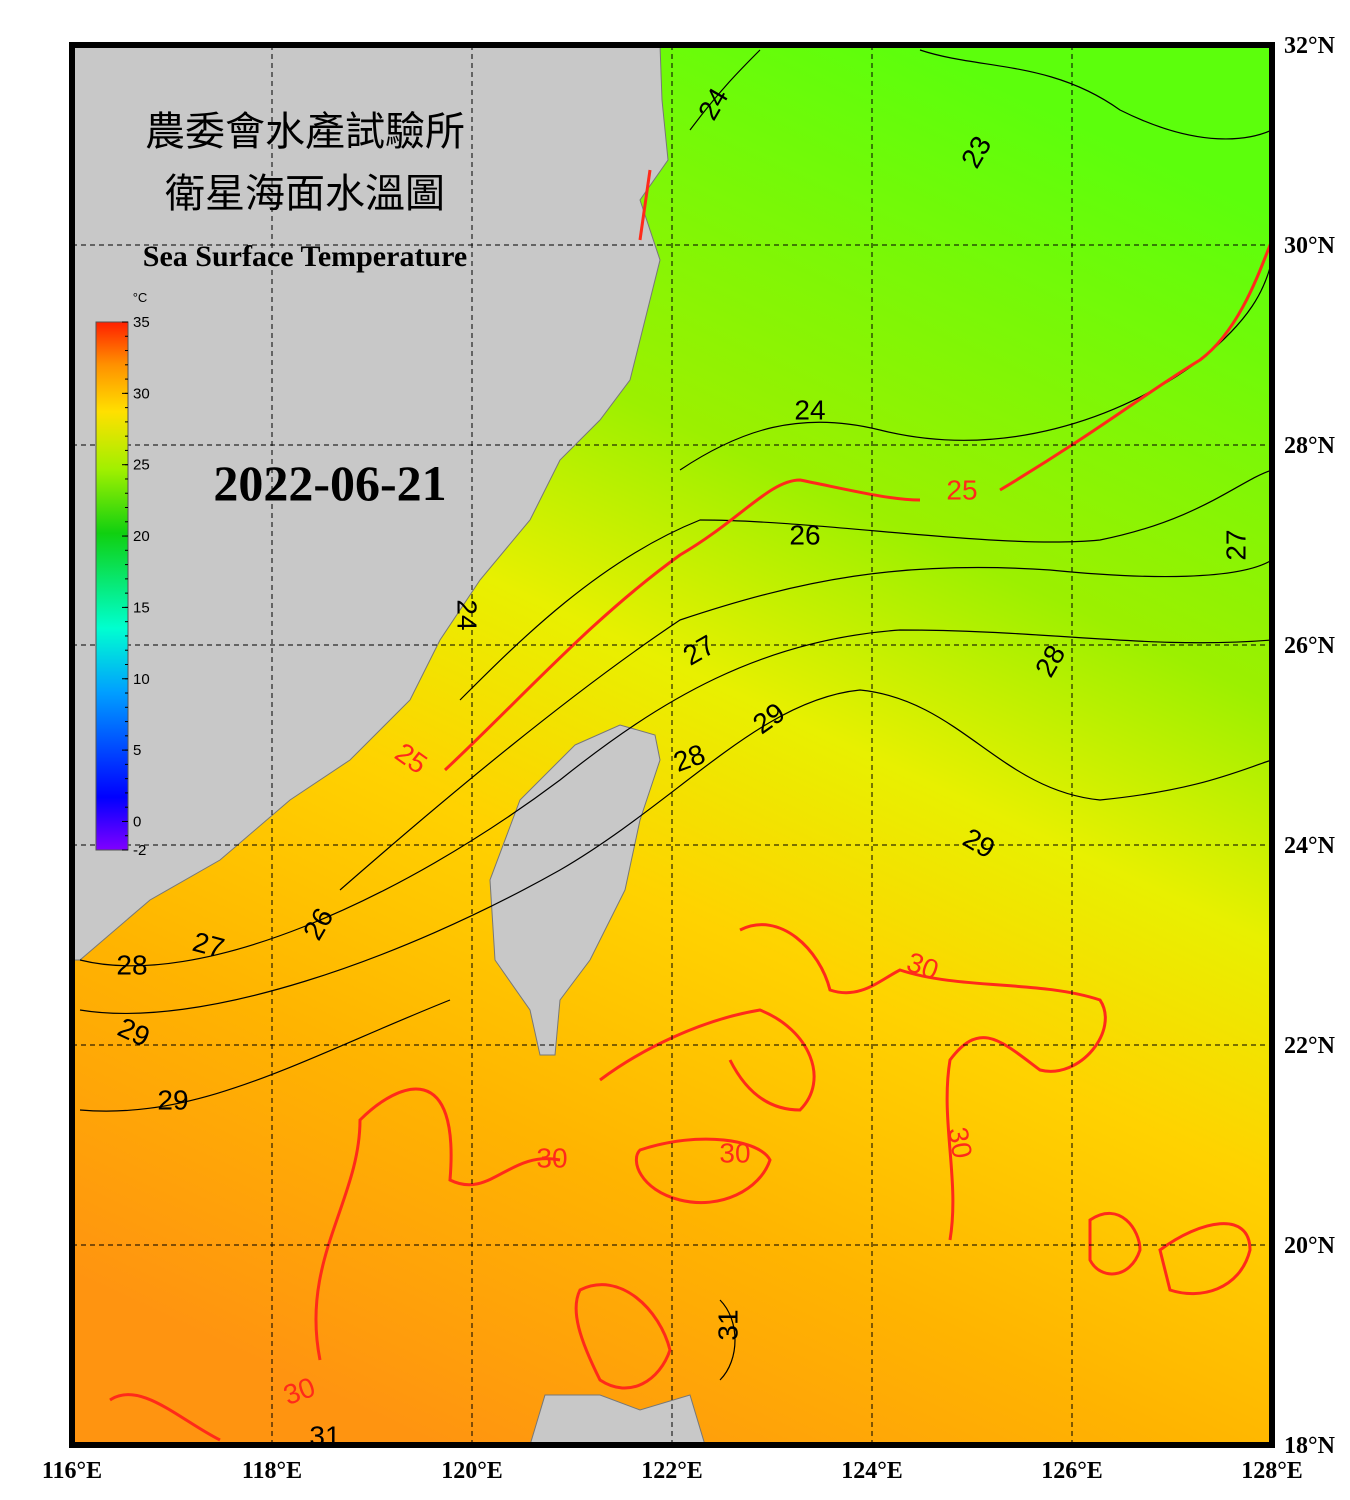 The height and width of the screenshot is (1500, 1350). I want to click on lon-label: 116°E, so click(72, 1471).